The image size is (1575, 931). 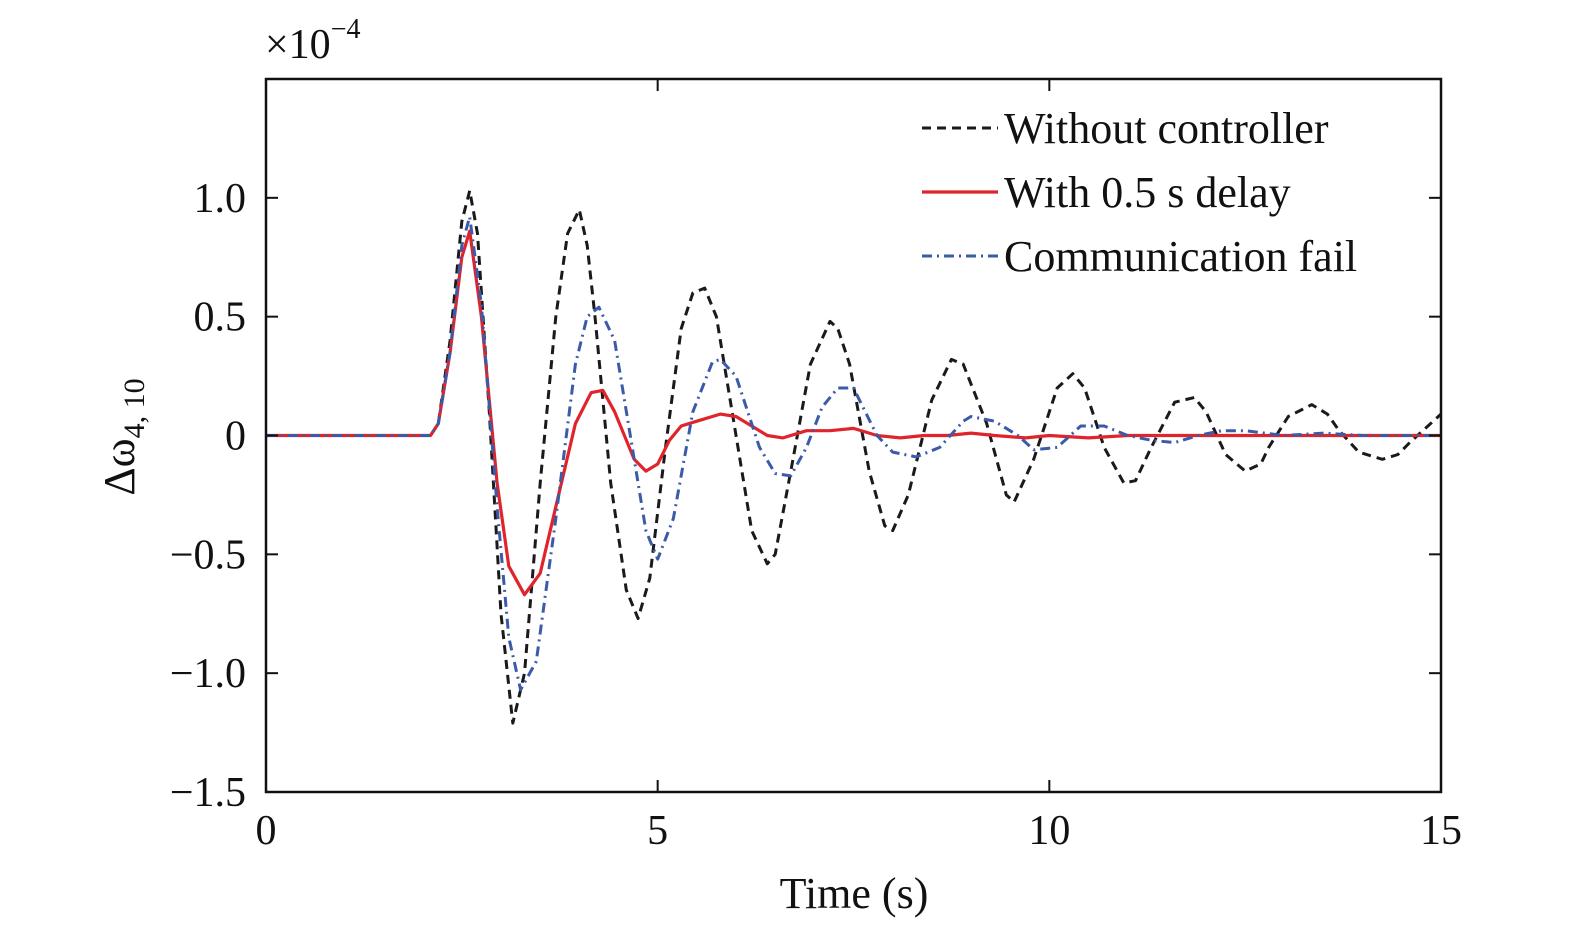 What do you see at coordinates (1180, 256) in the screenshot?
I see `legend-label-2: Communication fail` at bounding box center [1180, 256].